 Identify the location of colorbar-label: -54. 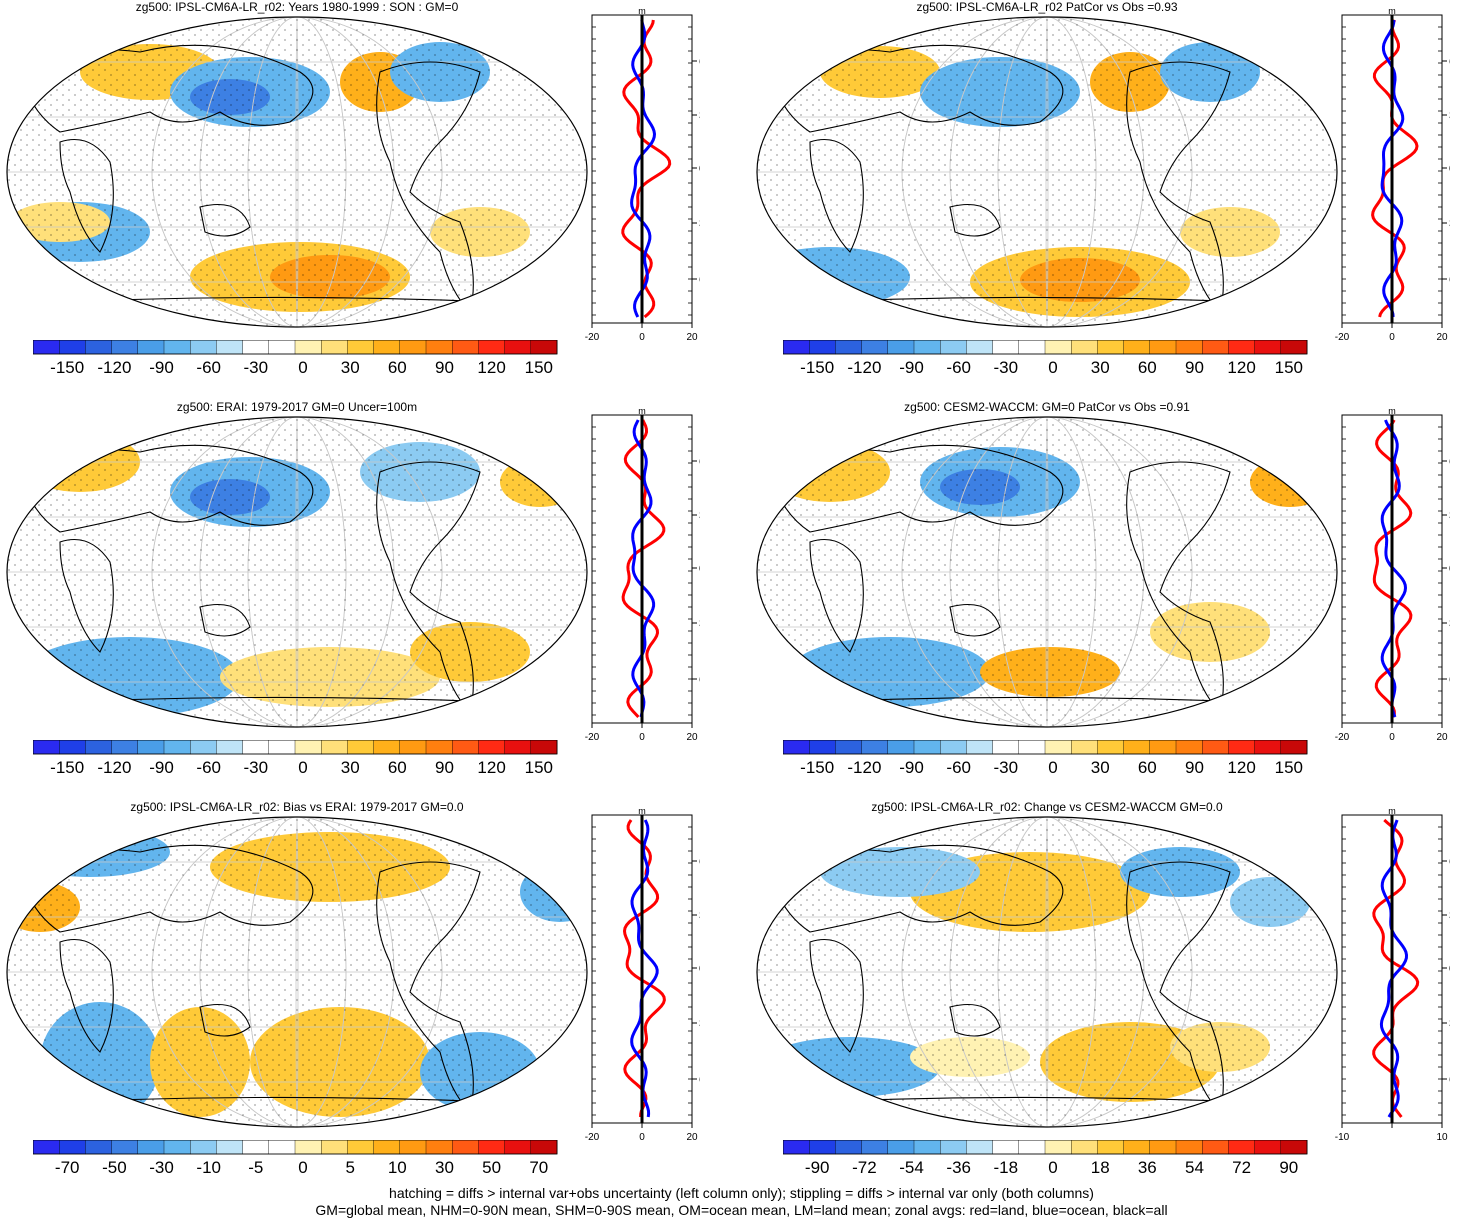
(911, 1167).